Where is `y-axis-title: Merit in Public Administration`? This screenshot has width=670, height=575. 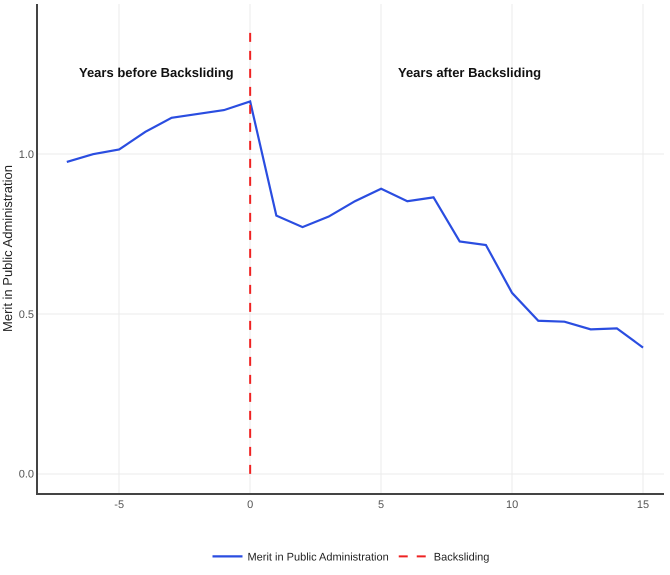 y-axis-title: Merit in Public Administration is located at coordinates (7, 248).